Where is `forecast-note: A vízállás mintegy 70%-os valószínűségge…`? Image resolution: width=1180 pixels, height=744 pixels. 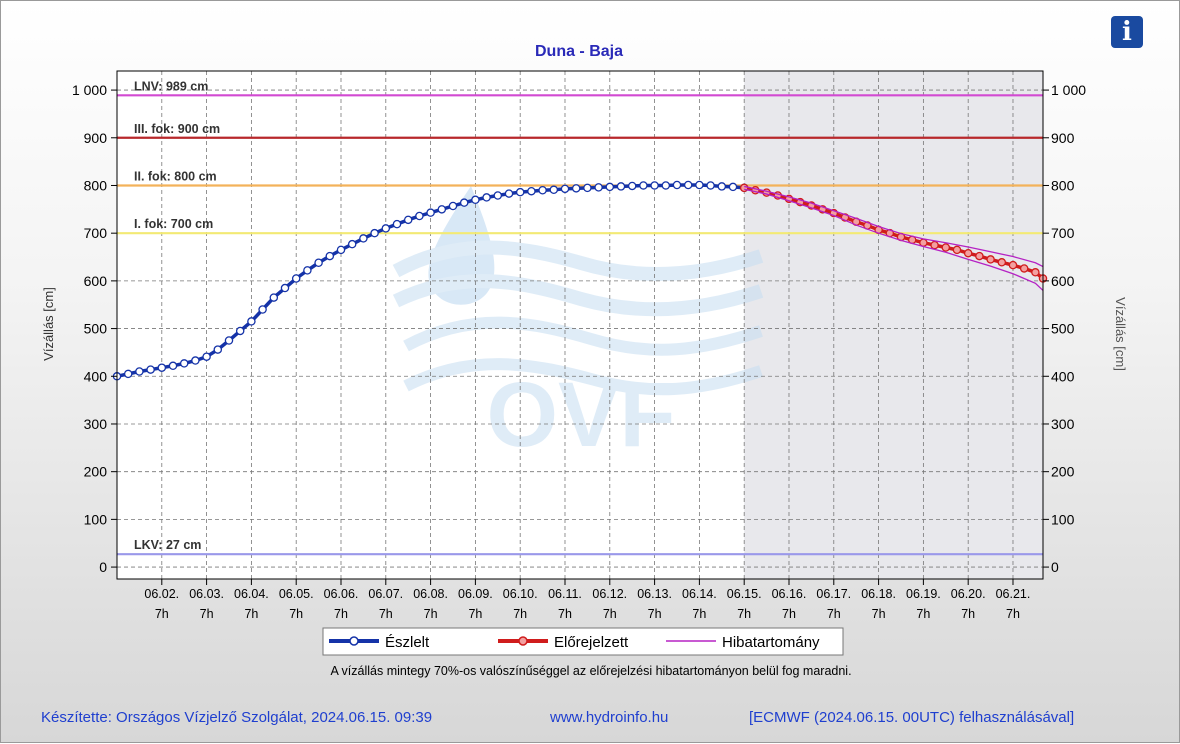 forecast-note: A vízállás mintegy 70%-os valószínűségge… is located at coordinates (591, 671).